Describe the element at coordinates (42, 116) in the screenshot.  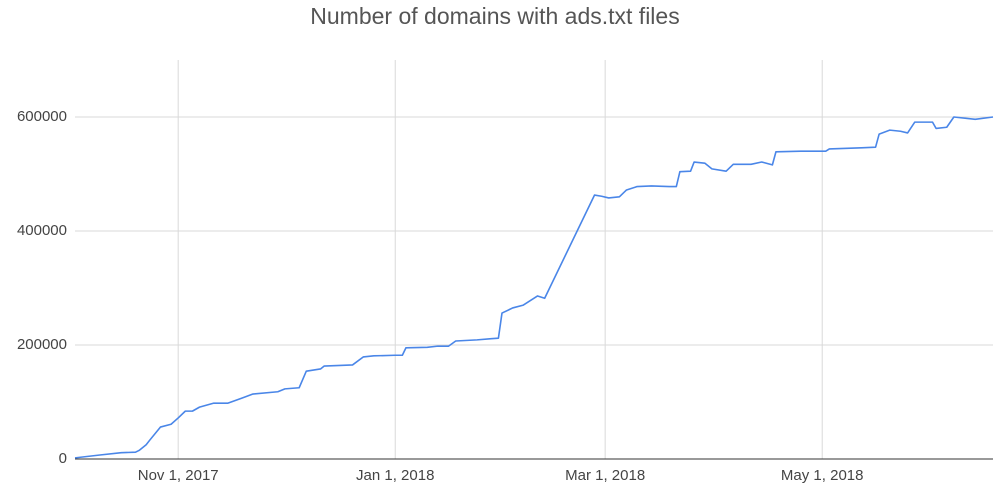
I see `y-tick-label: 600000` at that location.